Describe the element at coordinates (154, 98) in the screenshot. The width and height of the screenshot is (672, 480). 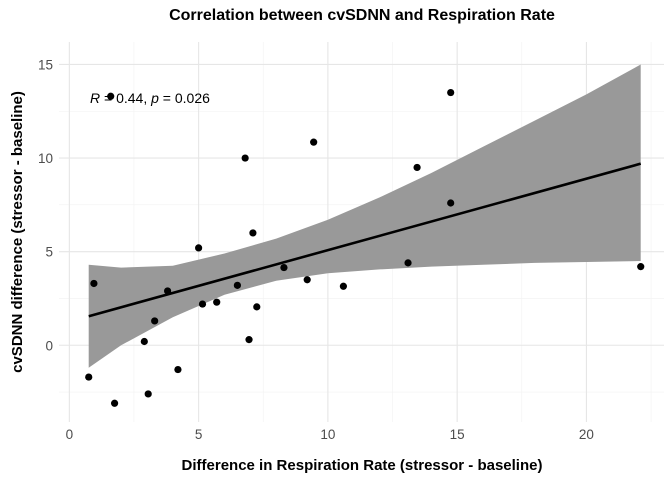
I see `p-symbol: p` at that location.